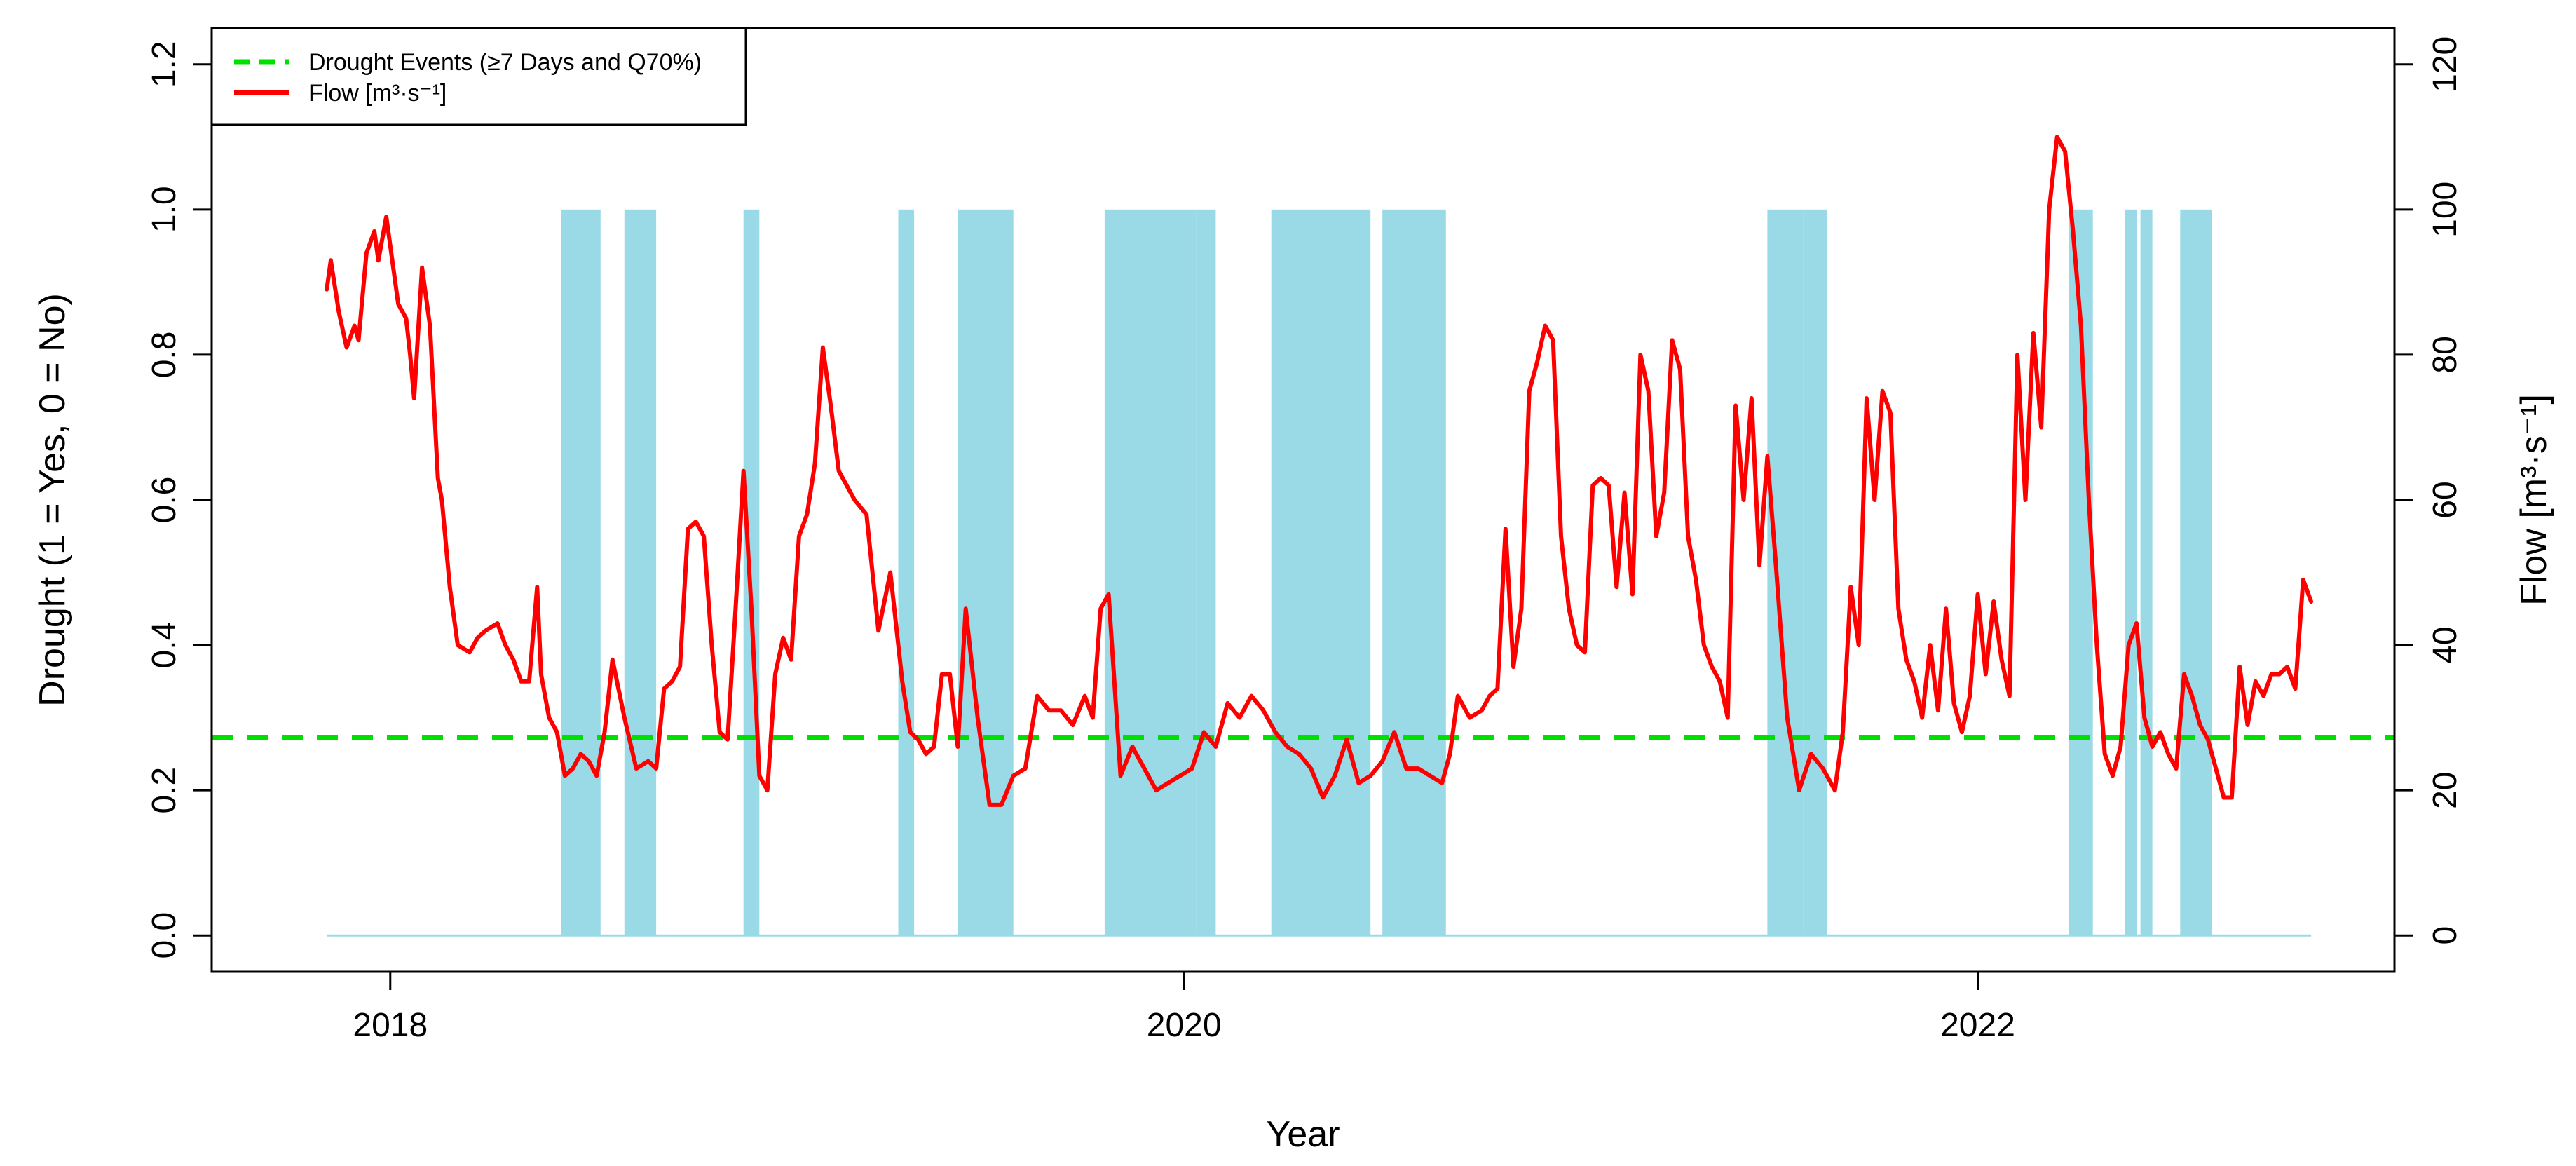 The height and width of the screenshot is (1166, 2576). Describe the element at coordinates (1184, 1025) in the screenshot. I see `x-tick-label-1: 2020` at that location.